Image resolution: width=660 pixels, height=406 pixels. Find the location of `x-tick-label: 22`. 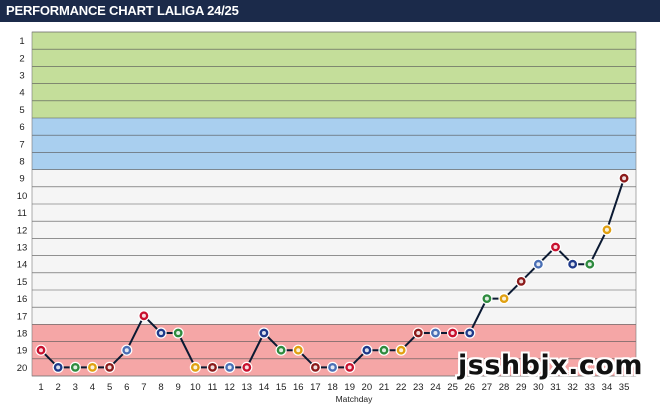

x-tick-label: 22 is located at coordinates (401, 387).